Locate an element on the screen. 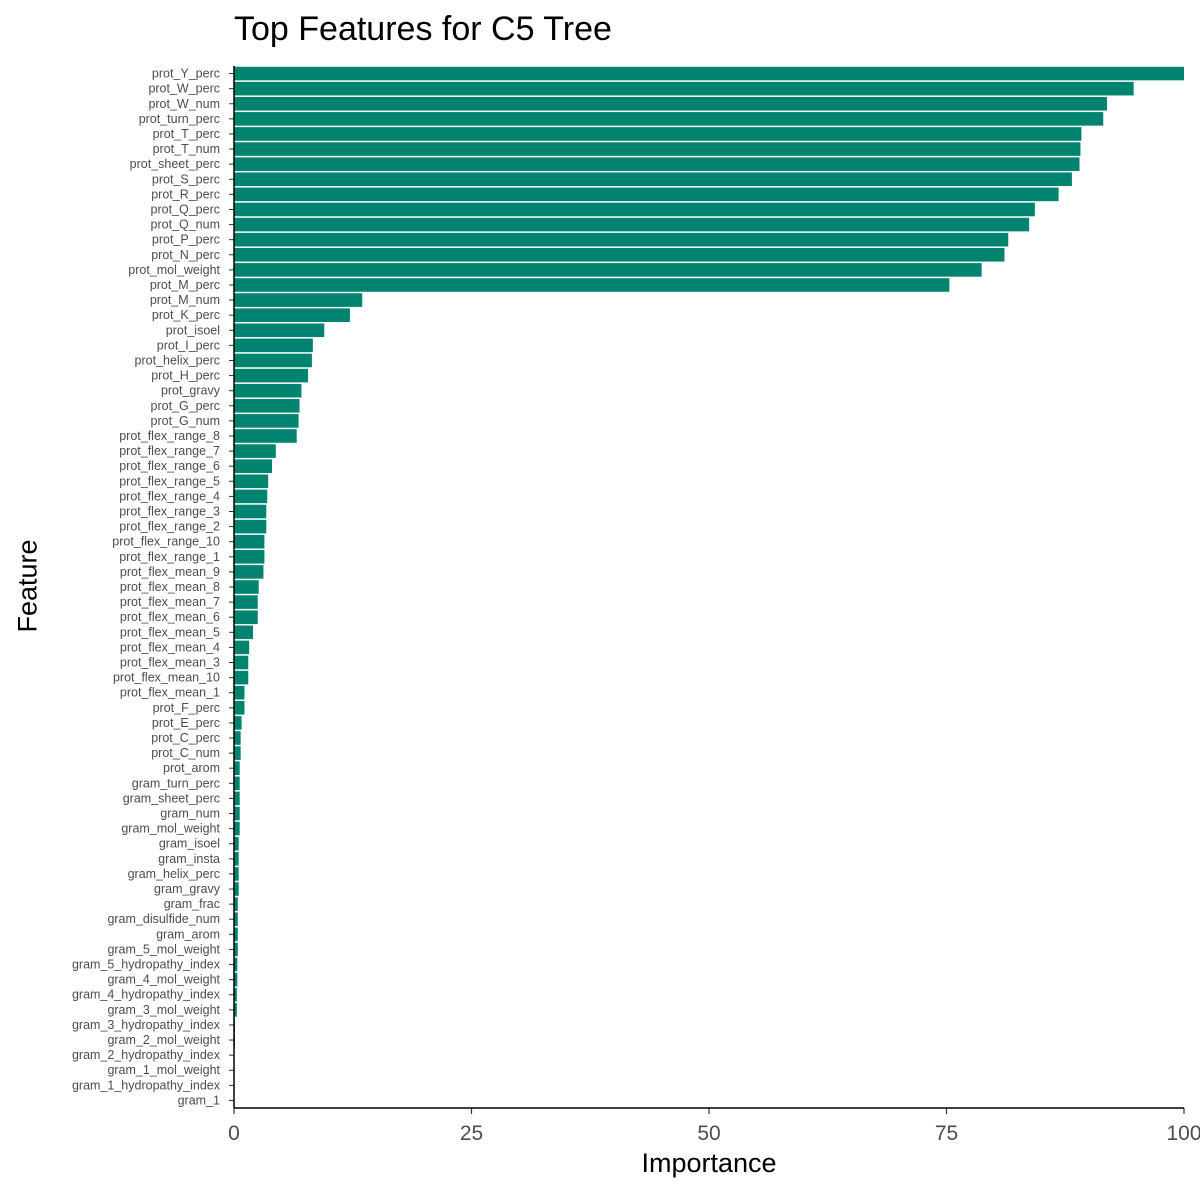 The image size is (1200, 1200). y-tick-label: prot_G_perc is located at coordinates (185, 406).